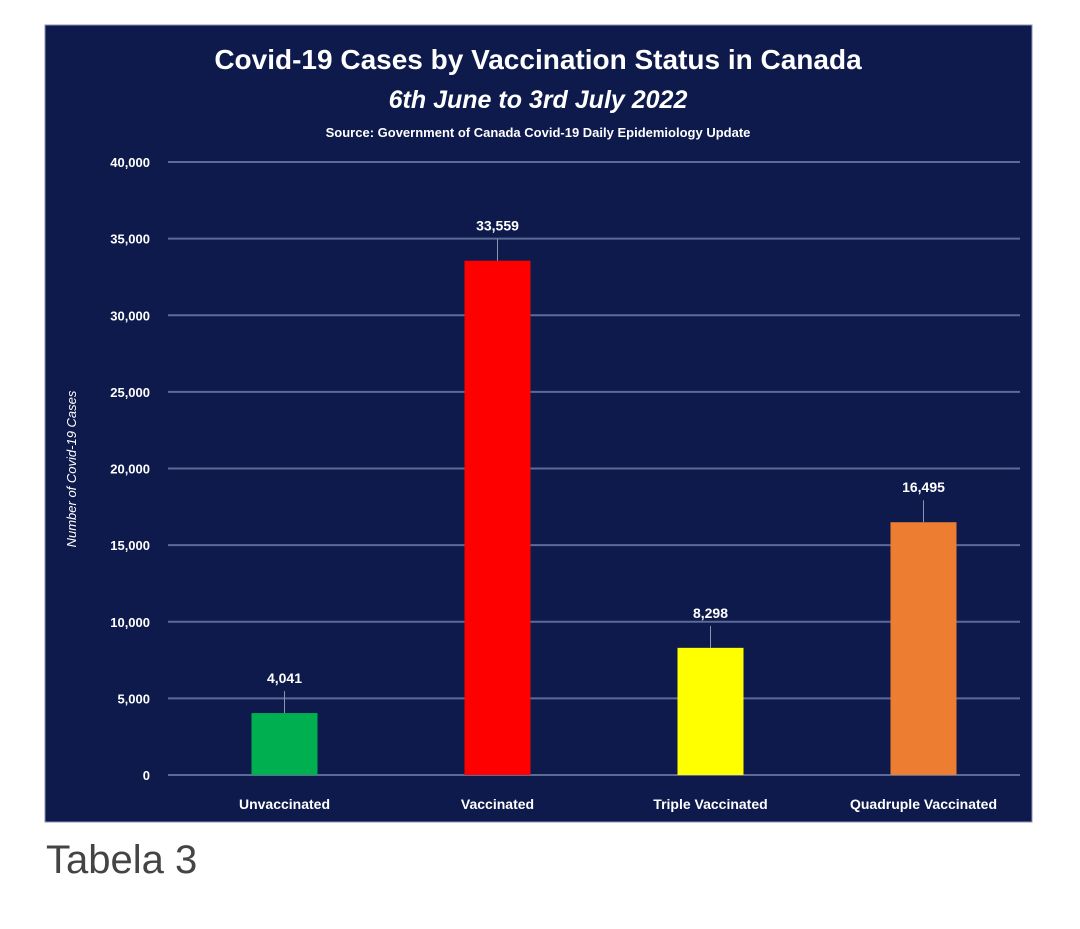 The image size is (1080, 929). I want to click on data-label: 16,495, so click(923, 487).